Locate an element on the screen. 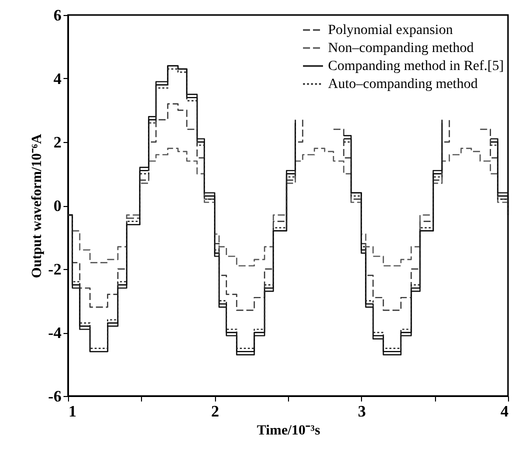 Image resolution: width=514 pixels, height=455 pixels. y-tick-label: -6 is located at coordinates (55, 397).